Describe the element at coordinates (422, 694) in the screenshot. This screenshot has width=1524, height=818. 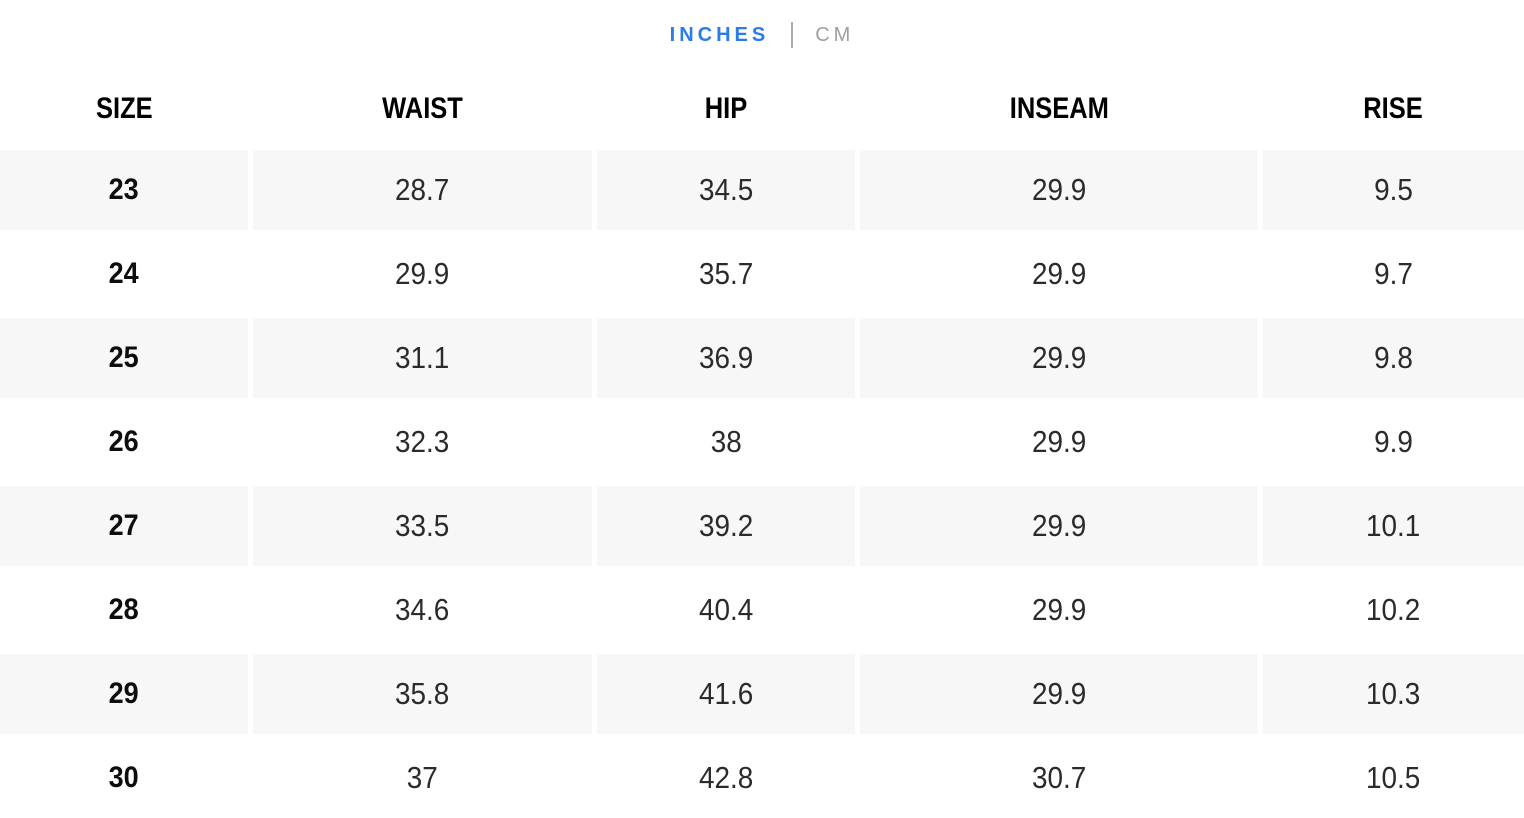
I see `cell-waist: 35.8` at that location.